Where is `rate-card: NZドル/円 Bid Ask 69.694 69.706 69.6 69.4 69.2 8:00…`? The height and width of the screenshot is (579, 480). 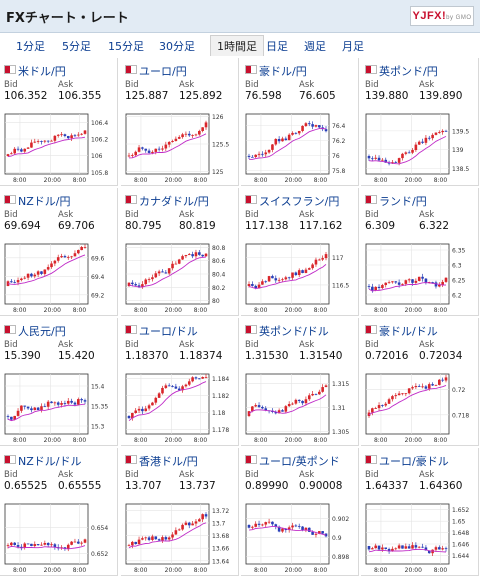
rate-card: NZドル/円 Bid Ask 69.694 69.706 69.6 69.4 69.2 8:00… is located at coordinates (59, 252).